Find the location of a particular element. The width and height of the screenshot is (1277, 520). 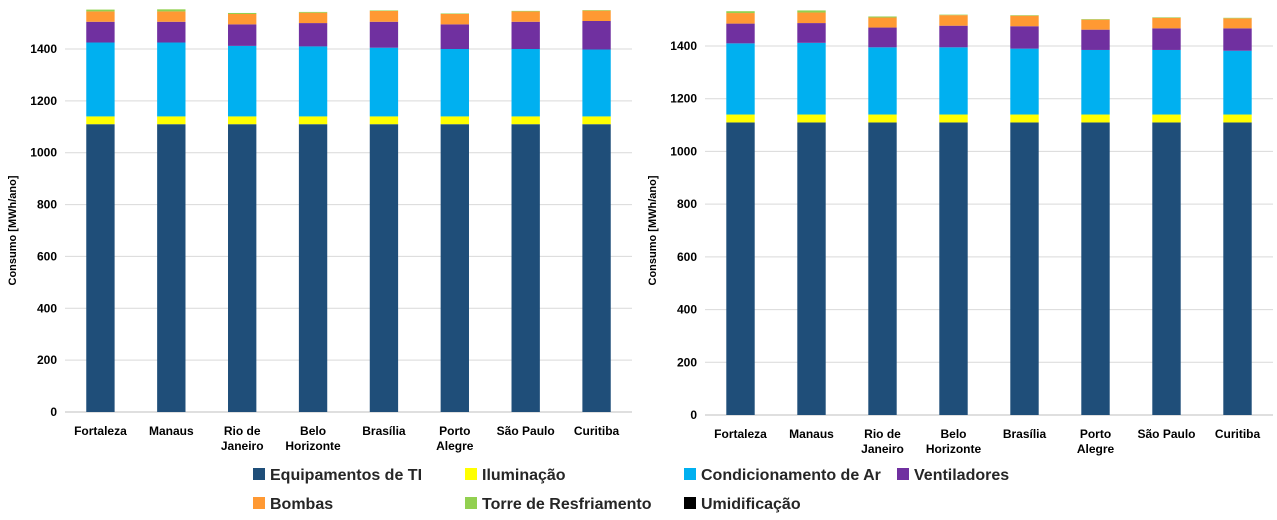

y-tick-label: 200 is located at coordinates (47, 360).